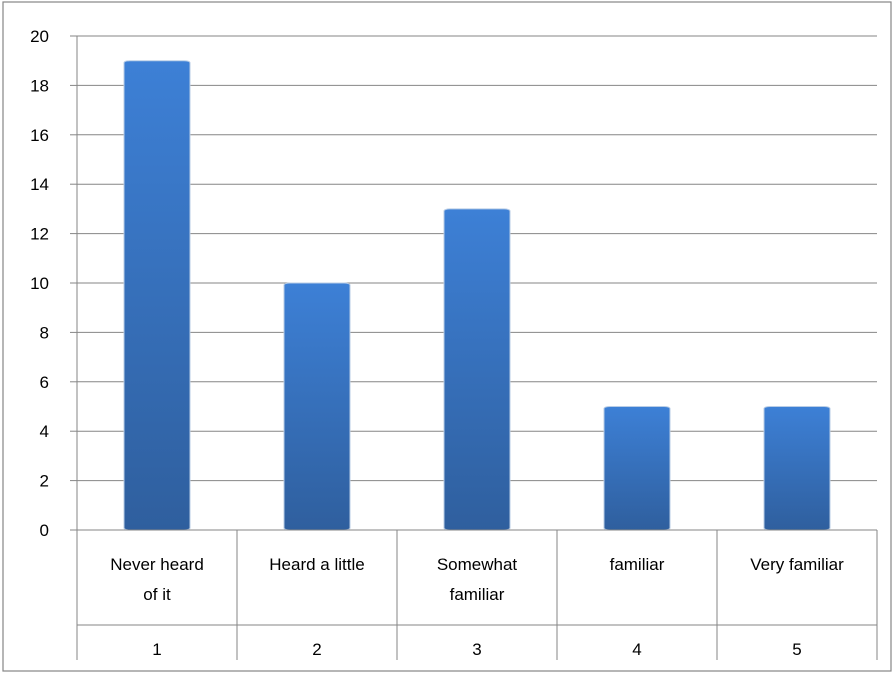 The image size is (896, 674). I want to click on y-tick-label: 4, so click(44, 431).